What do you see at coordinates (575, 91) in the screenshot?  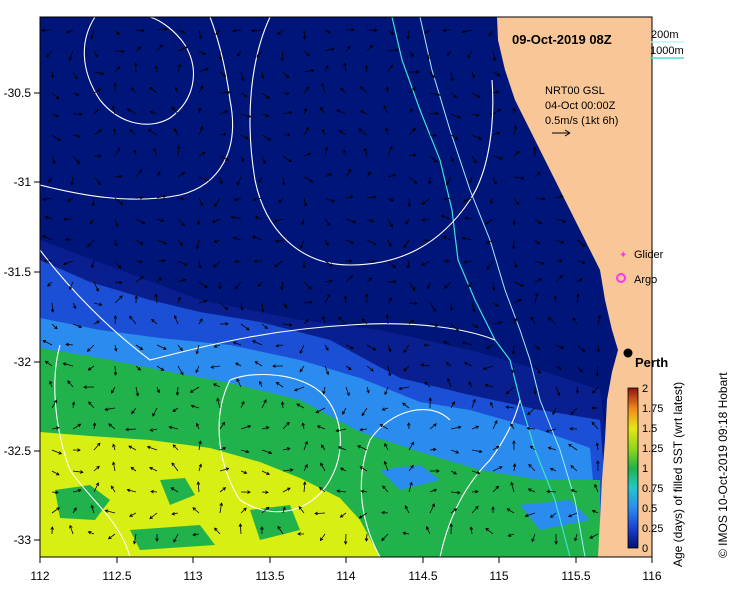 I see `current-model-label: NRT00 GSL` at bounding box center [575, 91].